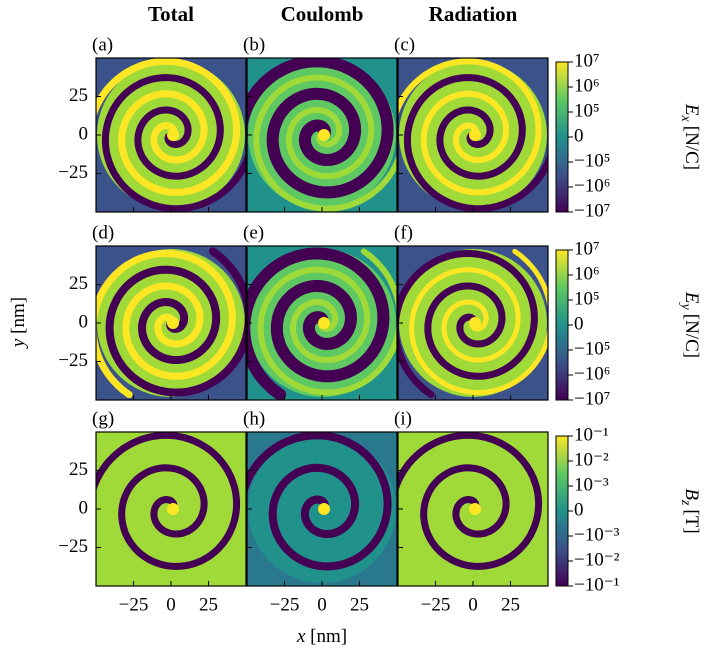  I want to click on panel-label: (h), so click(254, 418).